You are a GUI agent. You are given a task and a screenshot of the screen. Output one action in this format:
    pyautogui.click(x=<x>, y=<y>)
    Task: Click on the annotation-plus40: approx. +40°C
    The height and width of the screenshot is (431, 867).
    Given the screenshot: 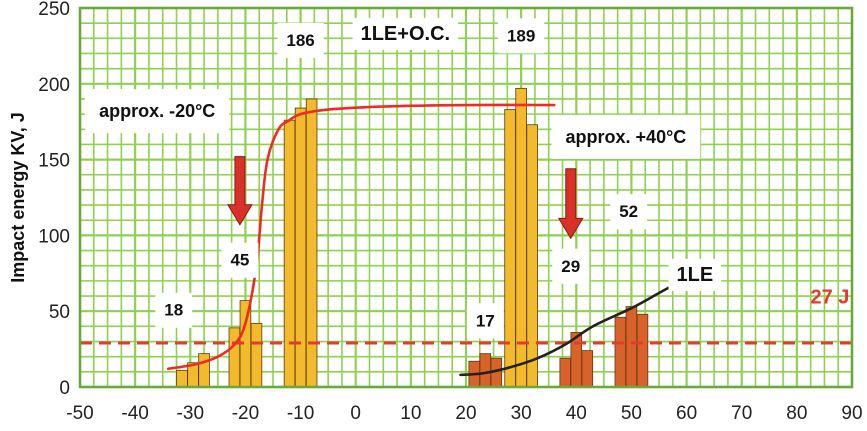 What is the action you would take?
    pyautogui.click(x=626, y=137)
    